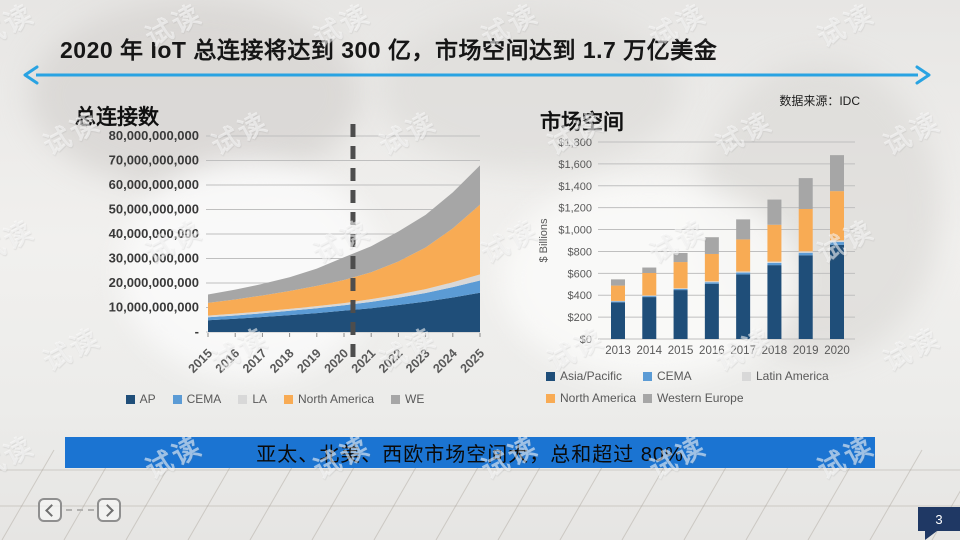  What do you see at coordinates (586, 340) in the screenshot?
I see `svg-text: $0` at bounding box center [586, 340].